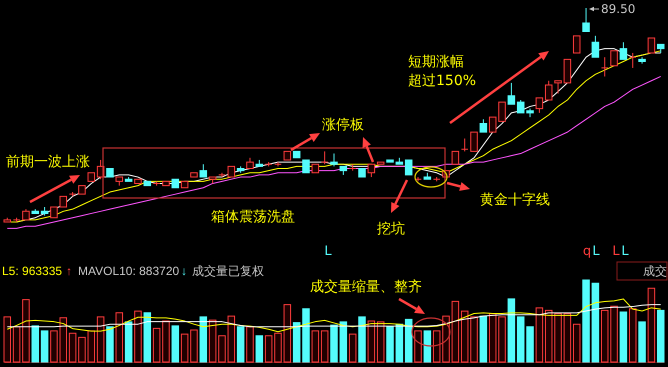 This screenshot has height=367, width=668. What do you see at coordinates (436, 62) in the screenshot?
I see `annotation: 短期涨幅` at bounding box center [436, 62].